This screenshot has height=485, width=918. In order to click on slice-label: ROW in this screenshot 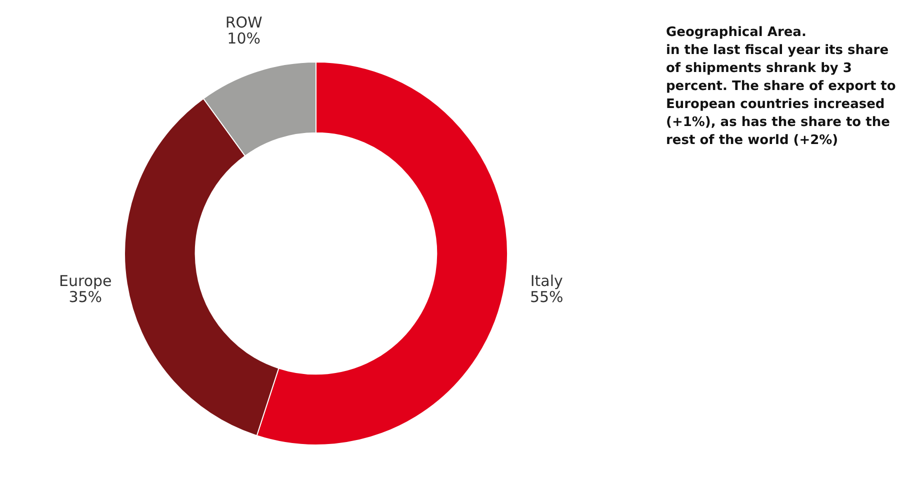, I will do `click(244, 22)`.